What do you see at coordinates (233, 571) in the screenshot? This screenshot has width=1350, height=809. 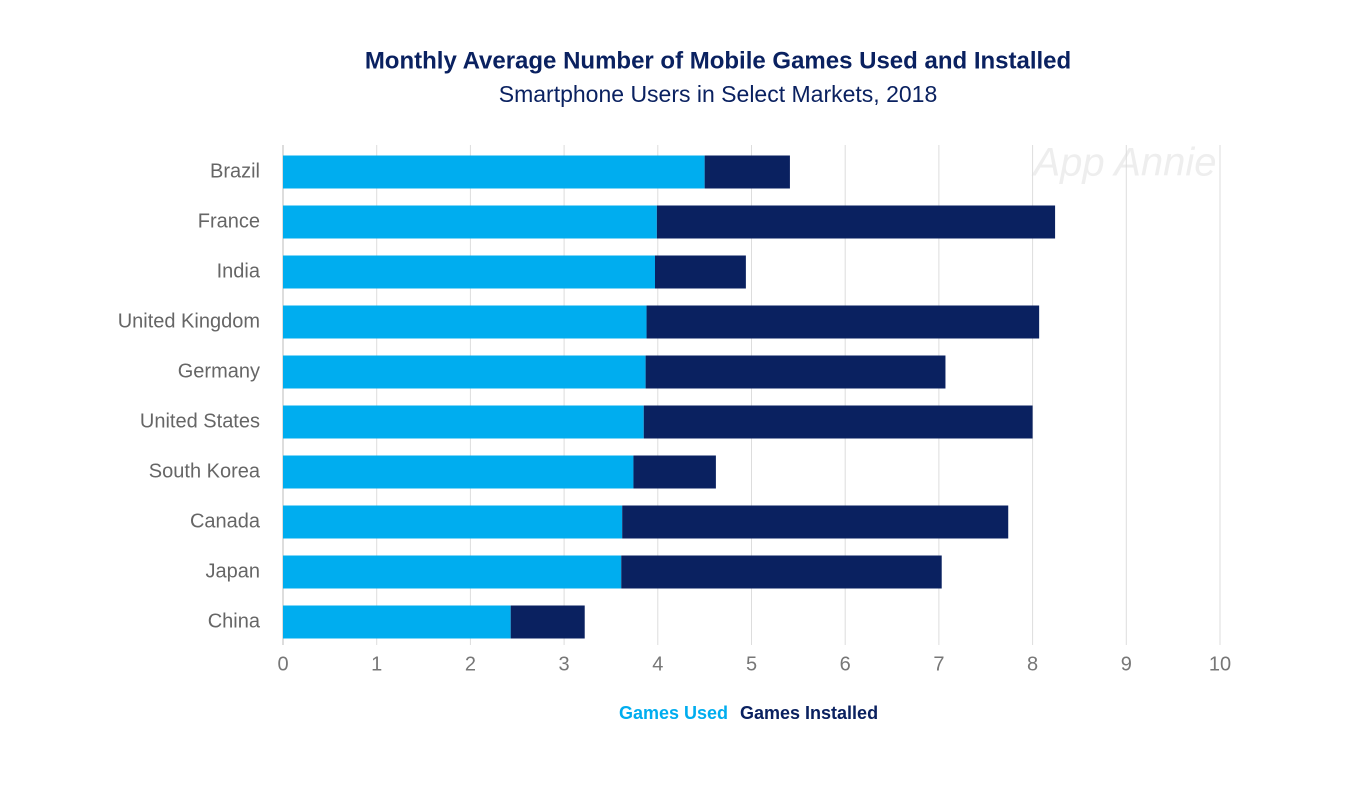 I see `y-tick-label: Japan` at bounding box center [233, 571].